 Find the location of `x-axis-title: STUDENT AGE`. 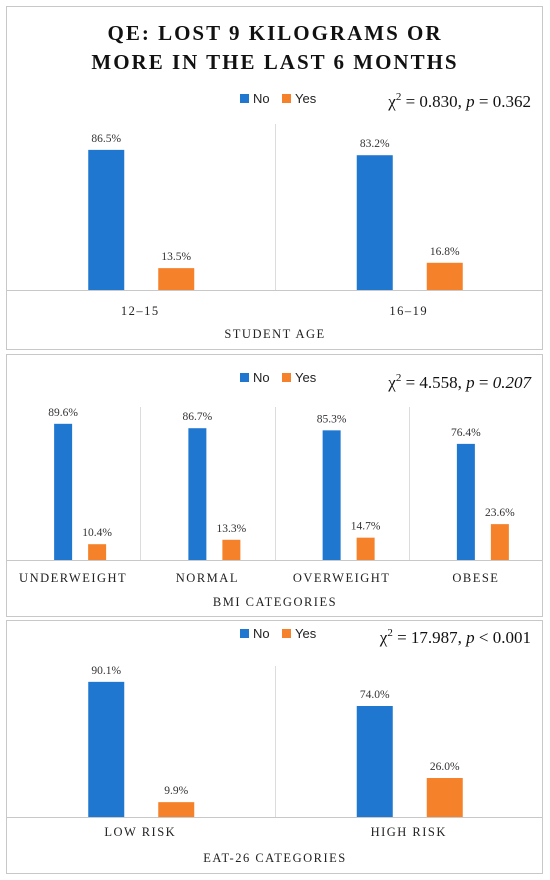

x-axis-title: STUDENT AGE is located at coordinates (274, 334).